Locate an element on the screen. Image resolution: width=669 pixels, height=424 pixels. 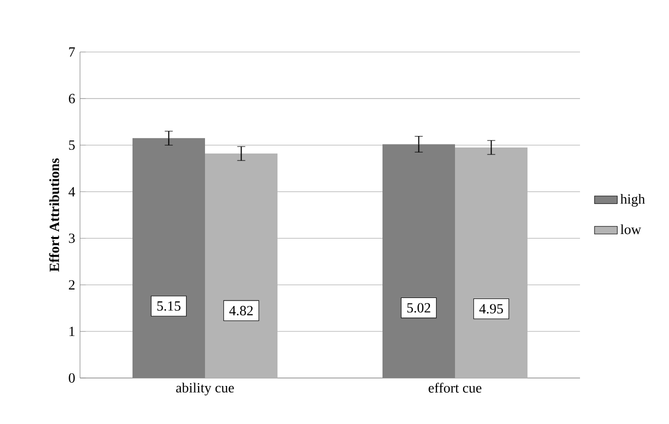
y-tick-label: 0 is located at coordinates (71, 378).